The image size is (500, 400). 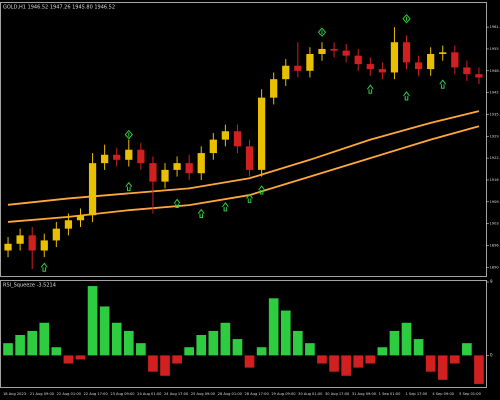 I want to click on y-tick-label: 1890, so click(x=495, y=267).